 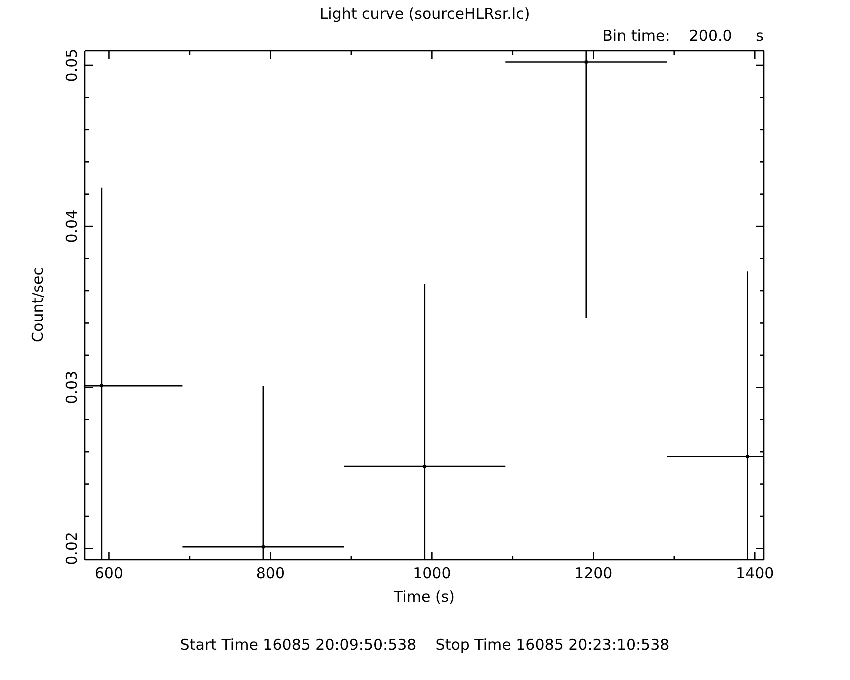 What do you see at coordinates (72, 549) in the screenshot?
I see `y-tick-label: 0.02` at bounding box center [72, 549].